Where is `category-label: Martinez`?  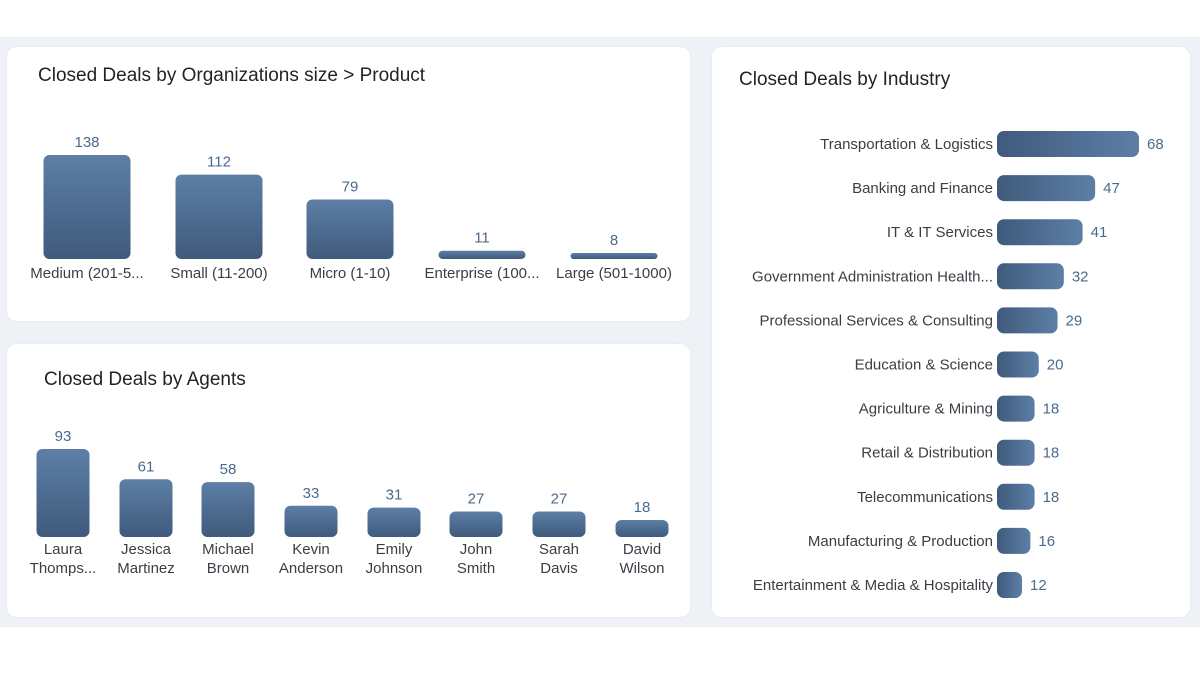 category-label: Martinez is located at coordinates (146, 568).